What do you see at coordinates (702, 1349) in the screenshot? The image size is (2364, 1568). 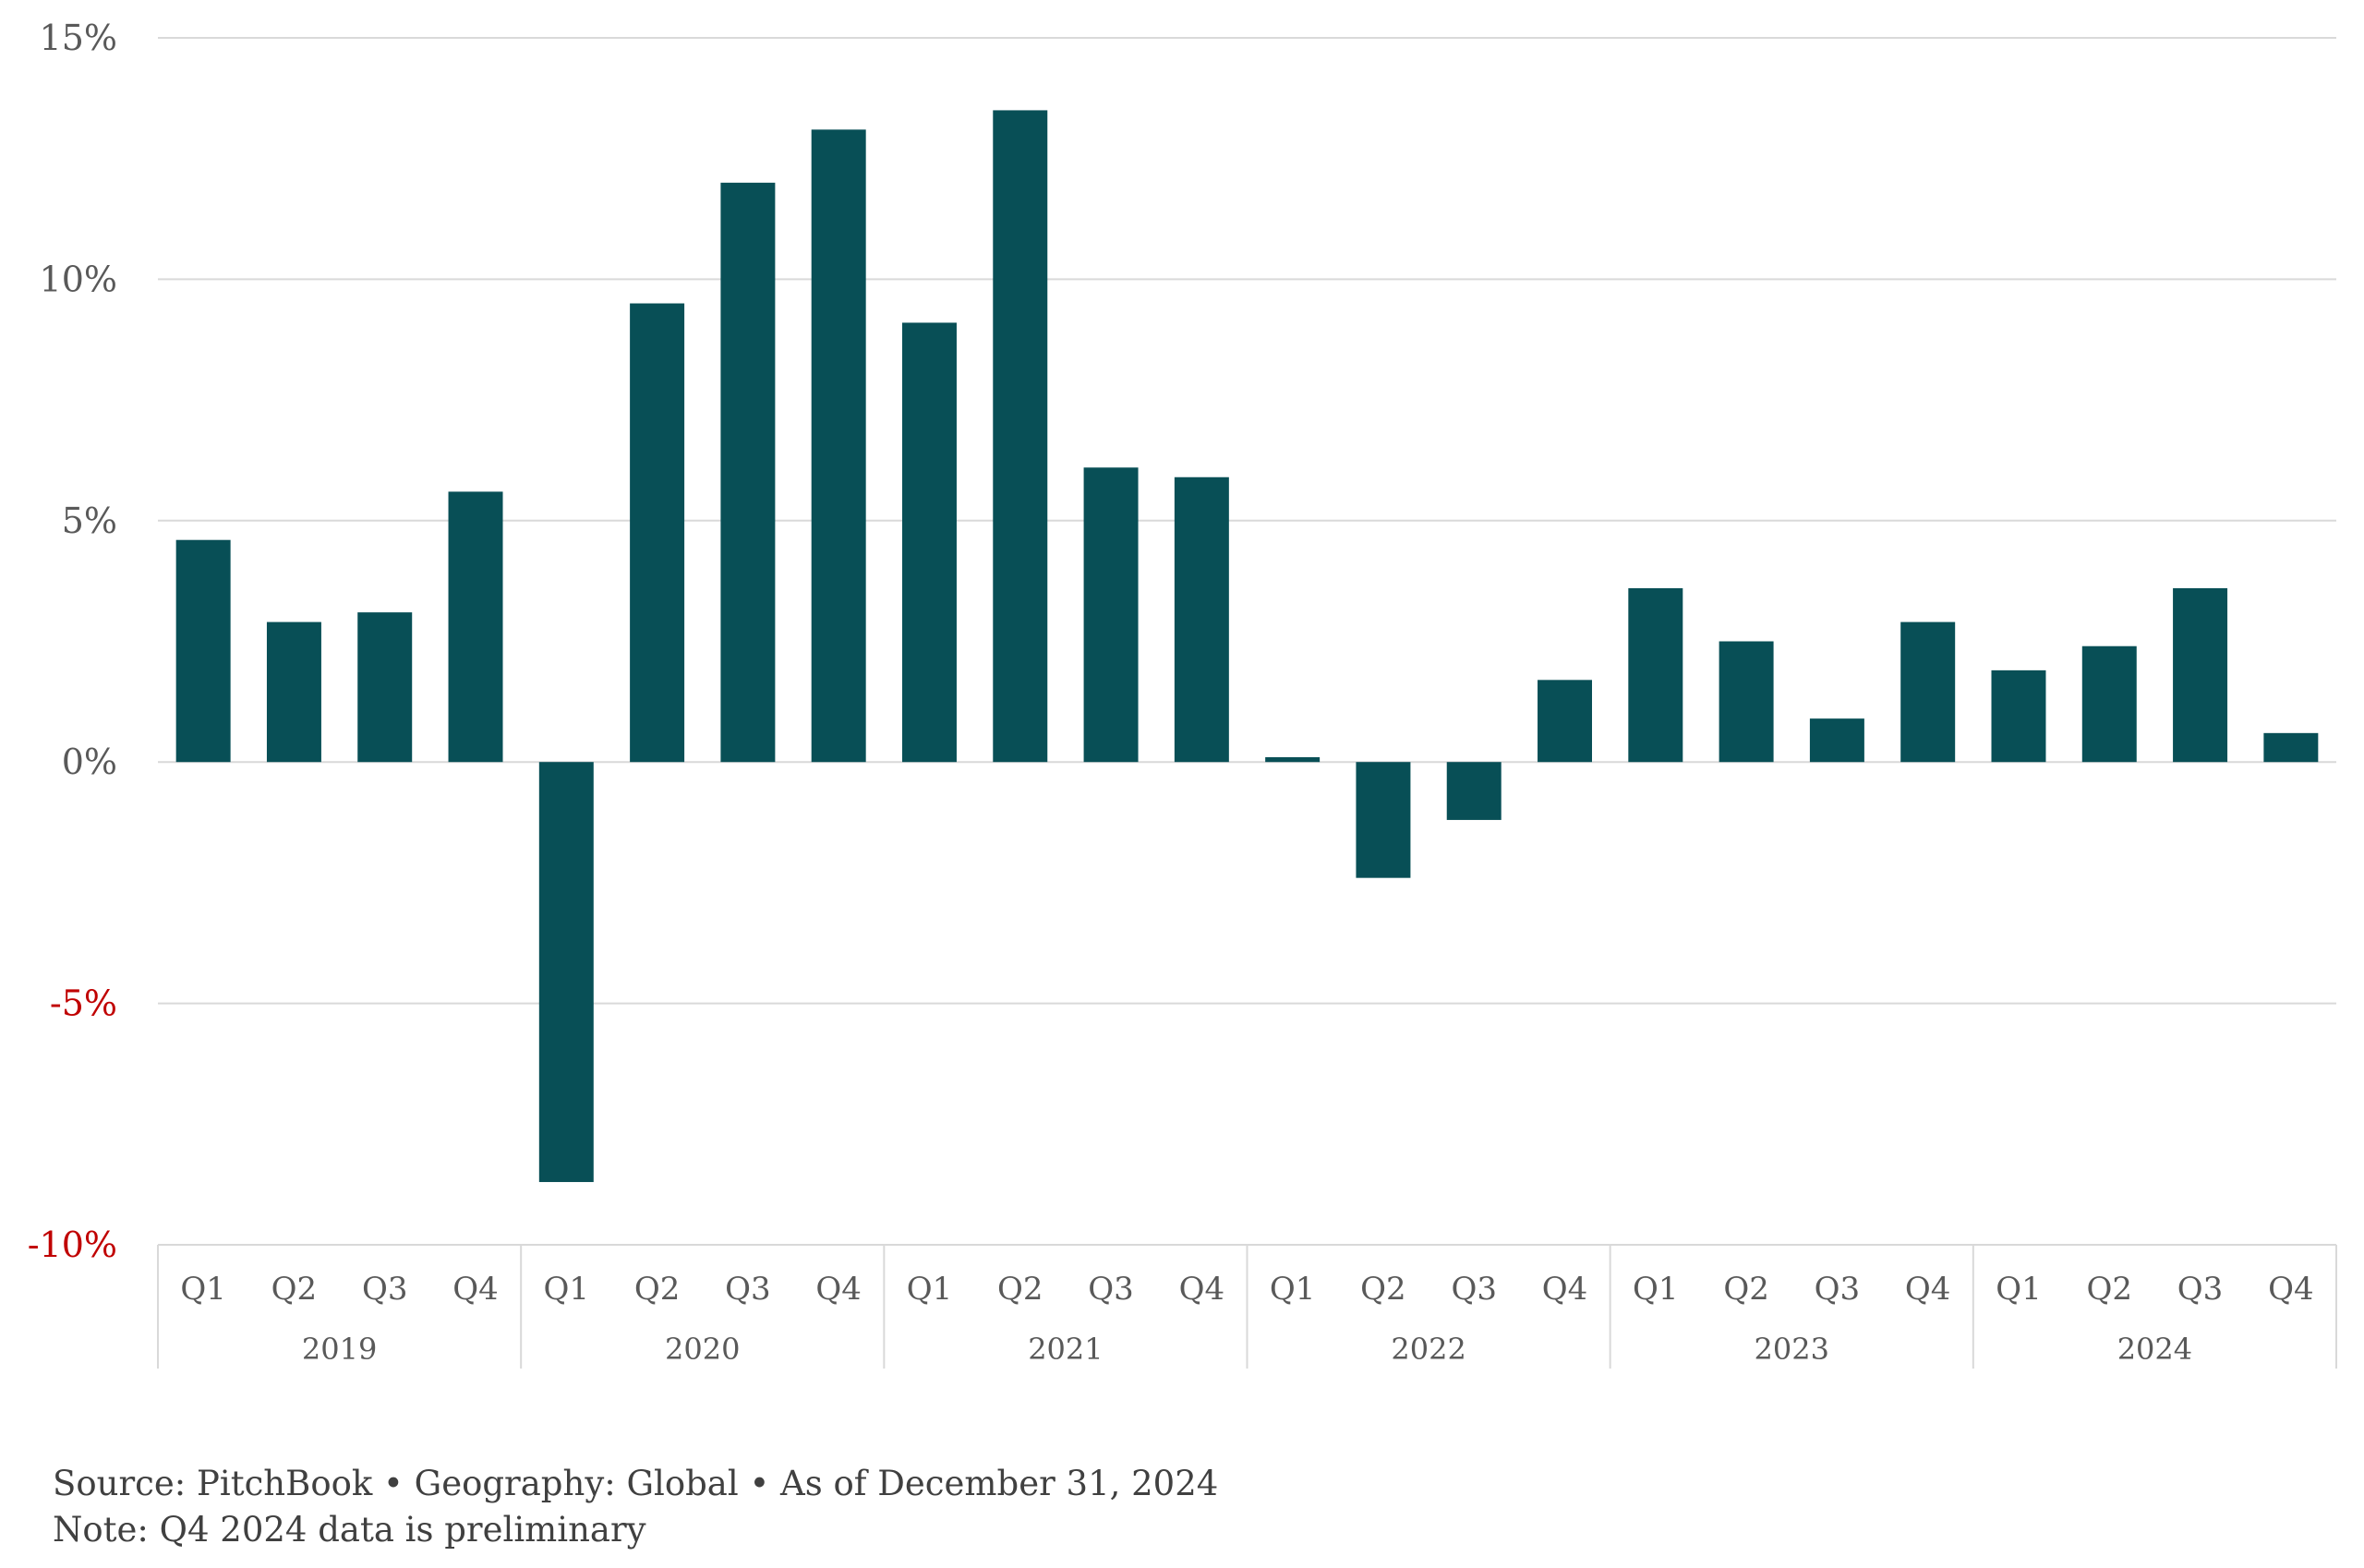 I see `year-label: 2020` at bounding box center [702, 1349].